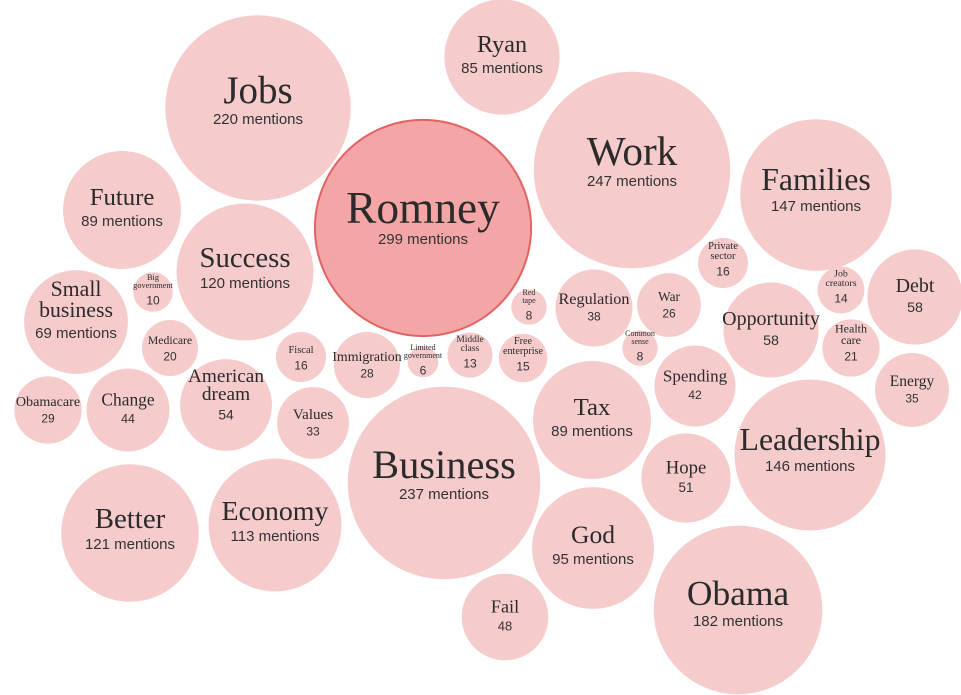  Describe the element at coordinates (594, 299) in the screenshot. I see `bubble-label: Regulation` at that location.